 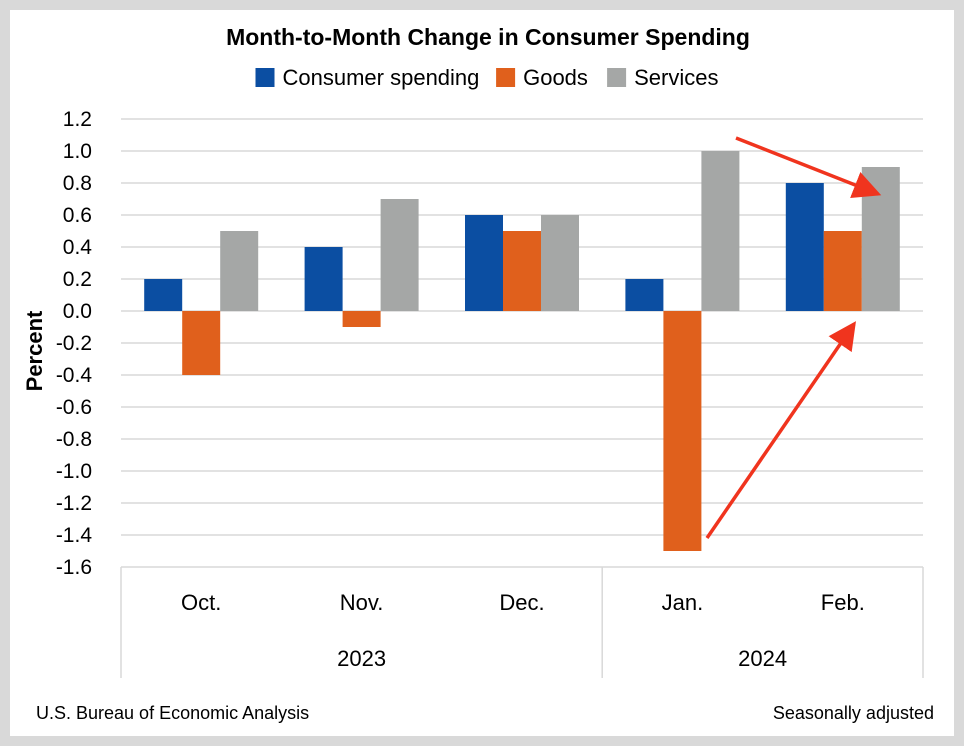 What do you see at coordinates (239, 271) in the screenshot?
I see `bar-services-oct` at bounding box center [239, 271].